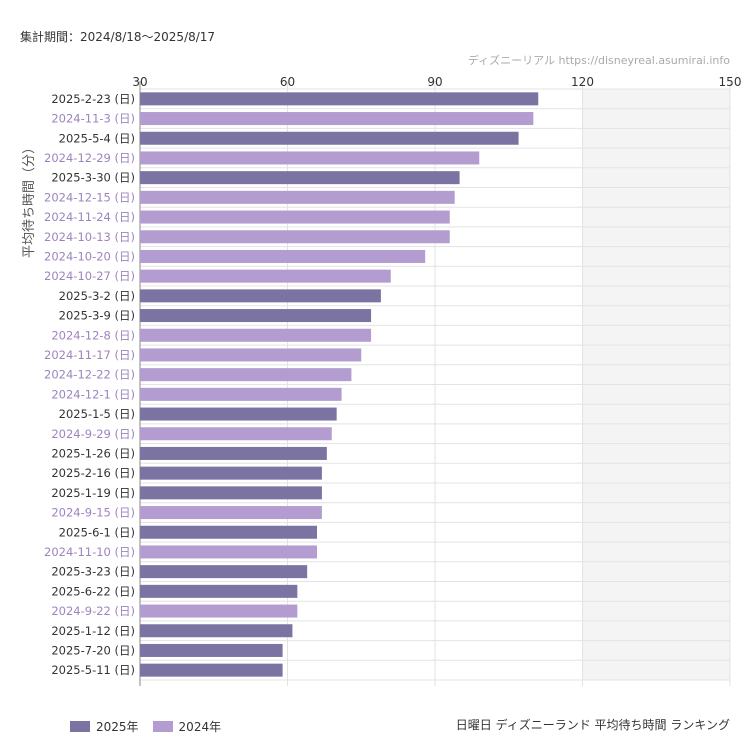 This screenshot has height=750, width=750. Describe the element at coordinates (93, 572) in the screenshot. I see `category-label: 2025-3-23 (日)` at that location.